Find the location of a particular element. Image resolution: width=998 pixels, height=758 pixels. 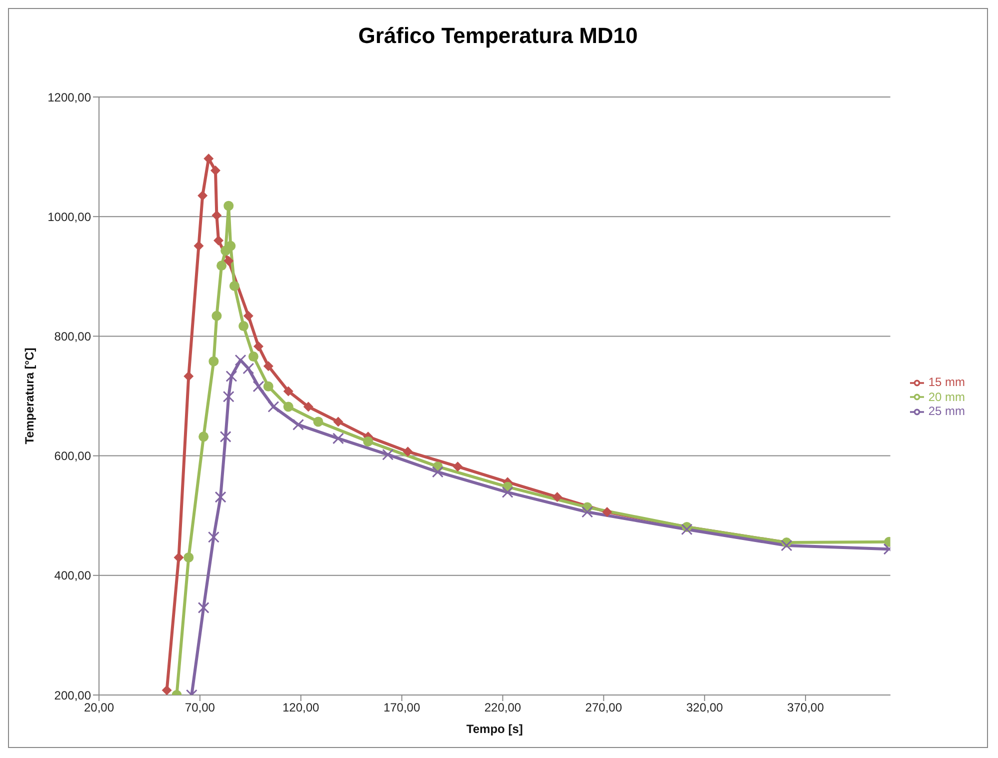

x-tick-label: 220,00 is located at coordinates (503, 707).